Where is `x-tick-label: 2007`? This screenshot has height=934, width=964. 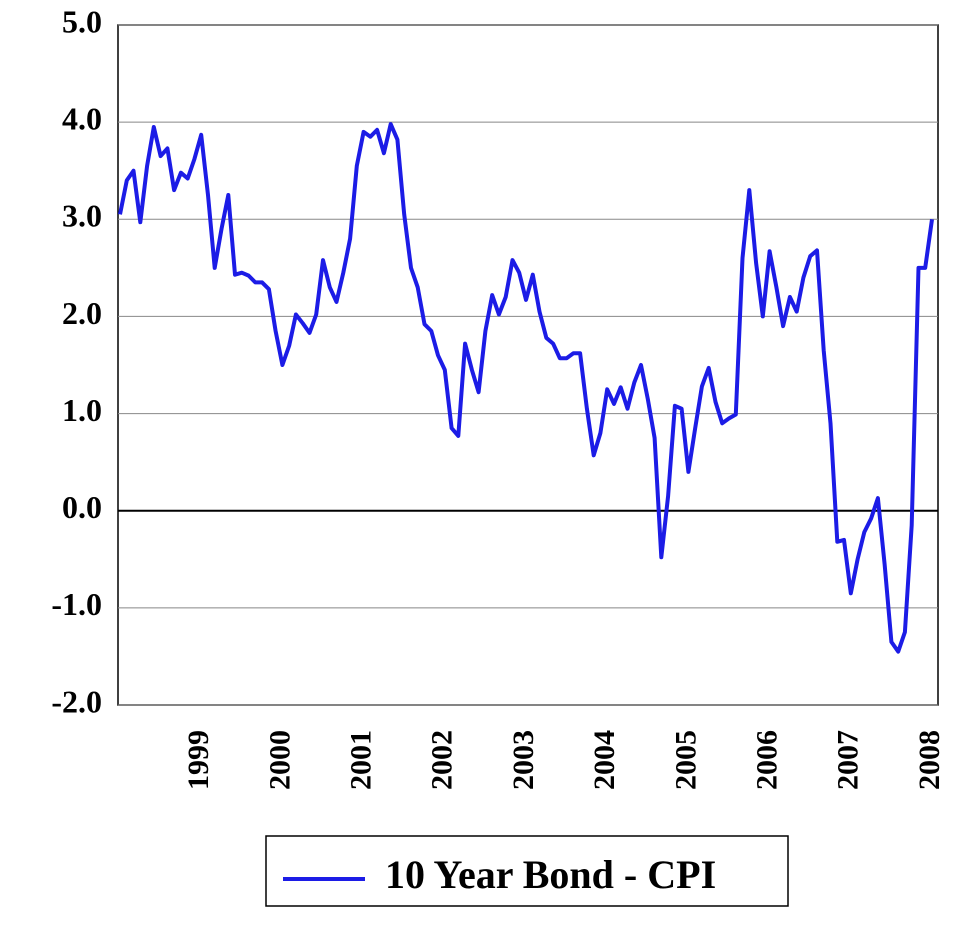 x-tick-label: 2007 is located at coordinates (848, 760).